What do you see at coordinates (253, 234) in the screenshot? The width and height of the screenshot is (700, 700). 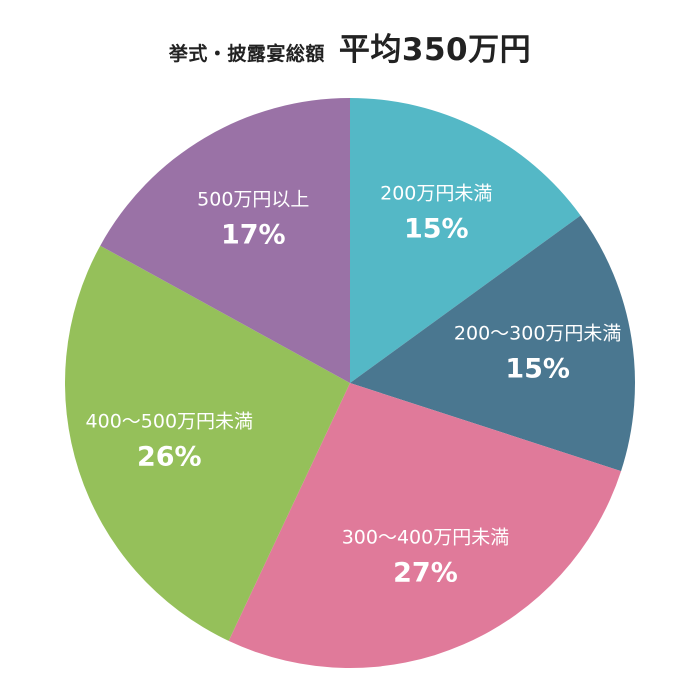 I see `slice-value-label: 17%` at bounding box center [253, 234].